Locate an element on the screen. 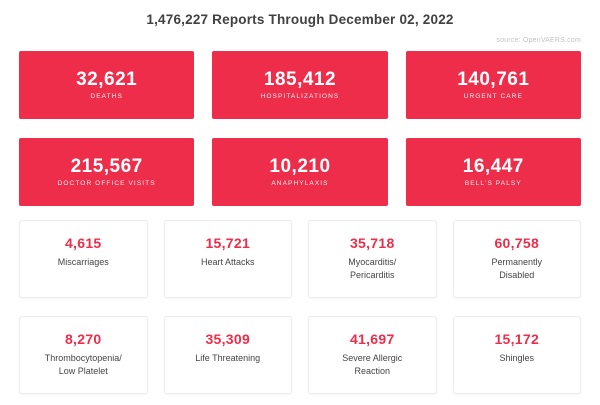  stat-card-thrombocytopenia-low-platelet: 8,270 Thrombocytopenia/ Low Platelet is located at coordinates (83, 355).